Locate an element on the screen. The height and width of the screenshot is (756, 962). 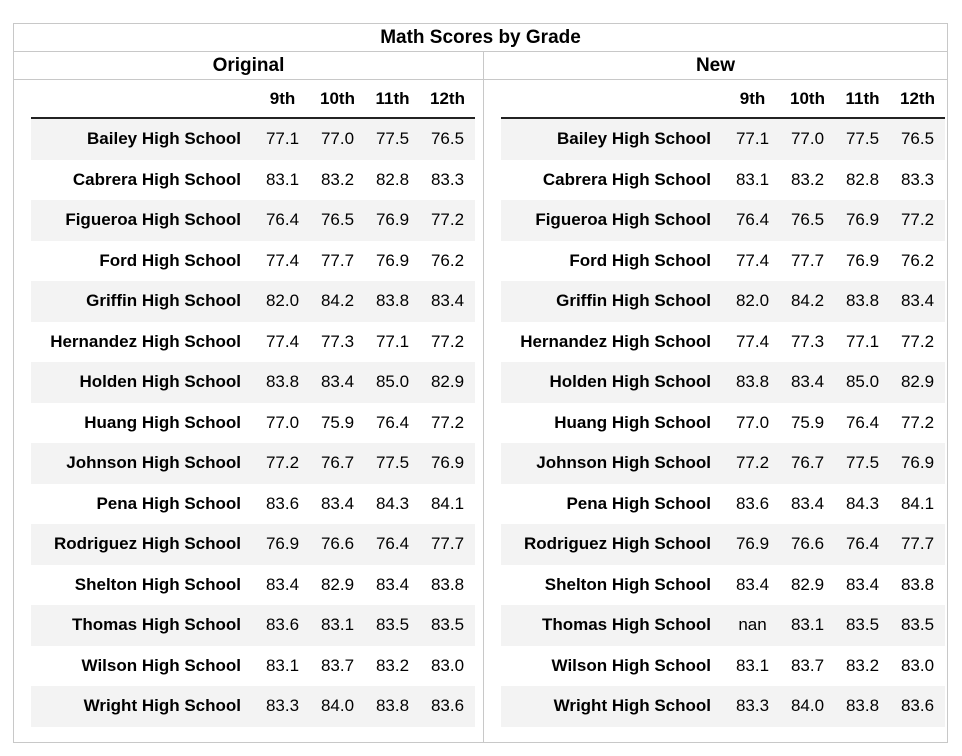
score-cell: 82.8 is located at coordinates (862, 179).